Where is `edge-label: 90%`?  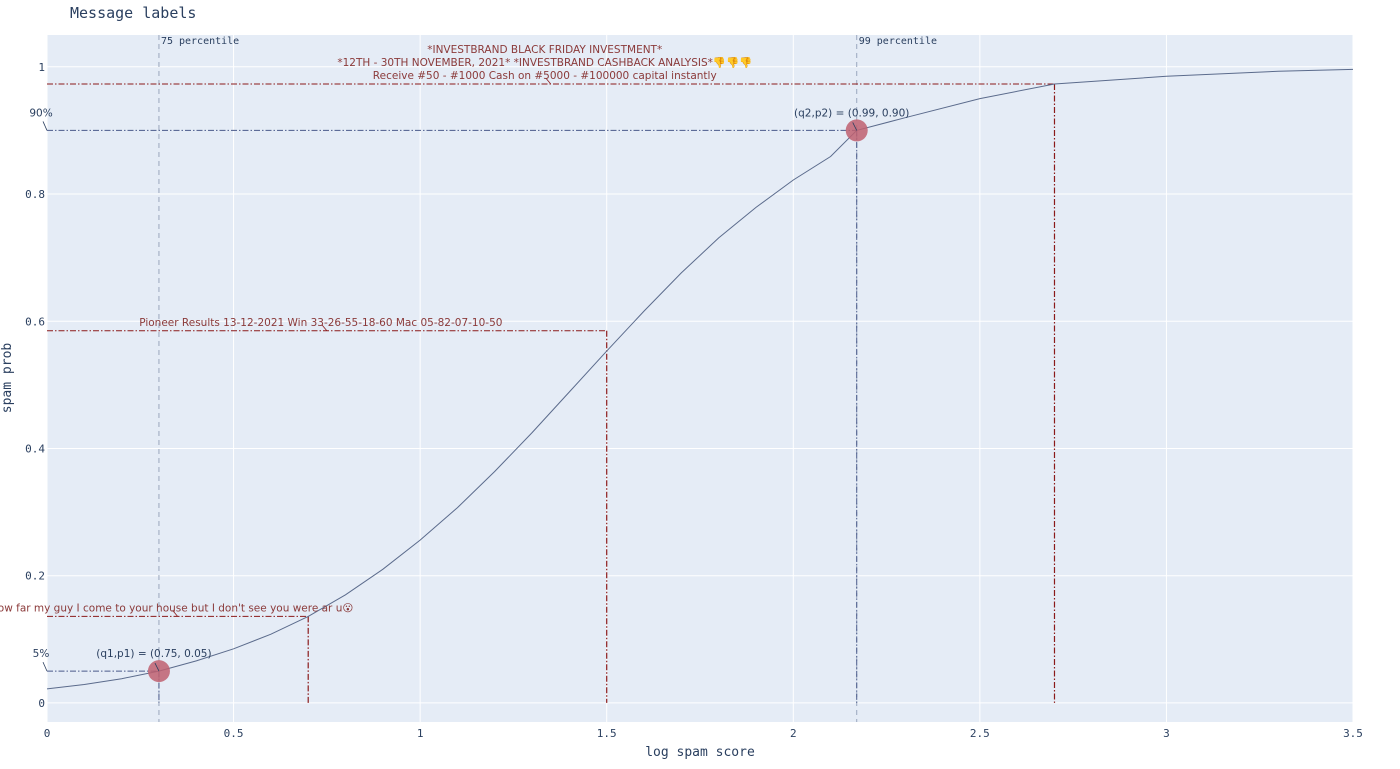
edge-label: 90% is located at coordinates (40, 113).